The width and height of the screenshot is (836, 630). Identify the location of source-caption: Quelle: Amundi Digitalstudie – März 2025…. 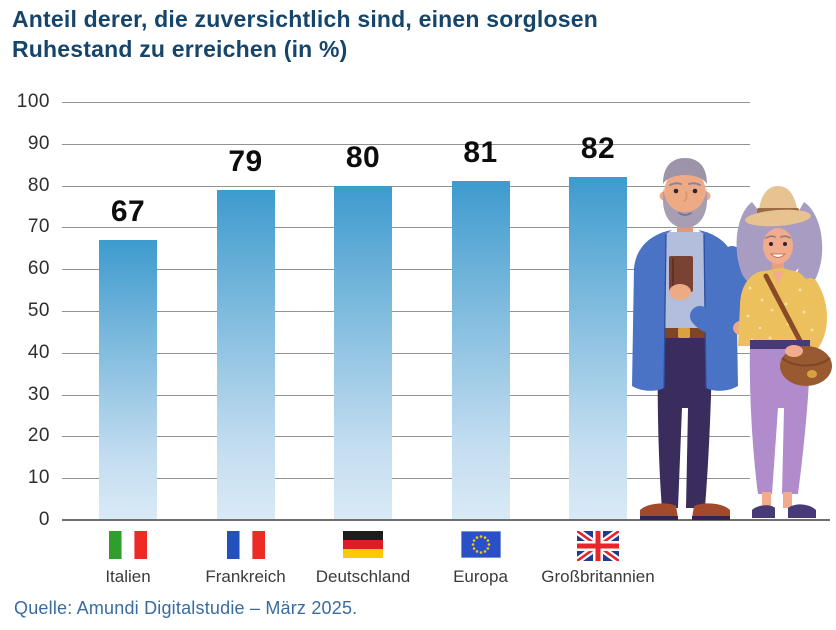
(186, 608).